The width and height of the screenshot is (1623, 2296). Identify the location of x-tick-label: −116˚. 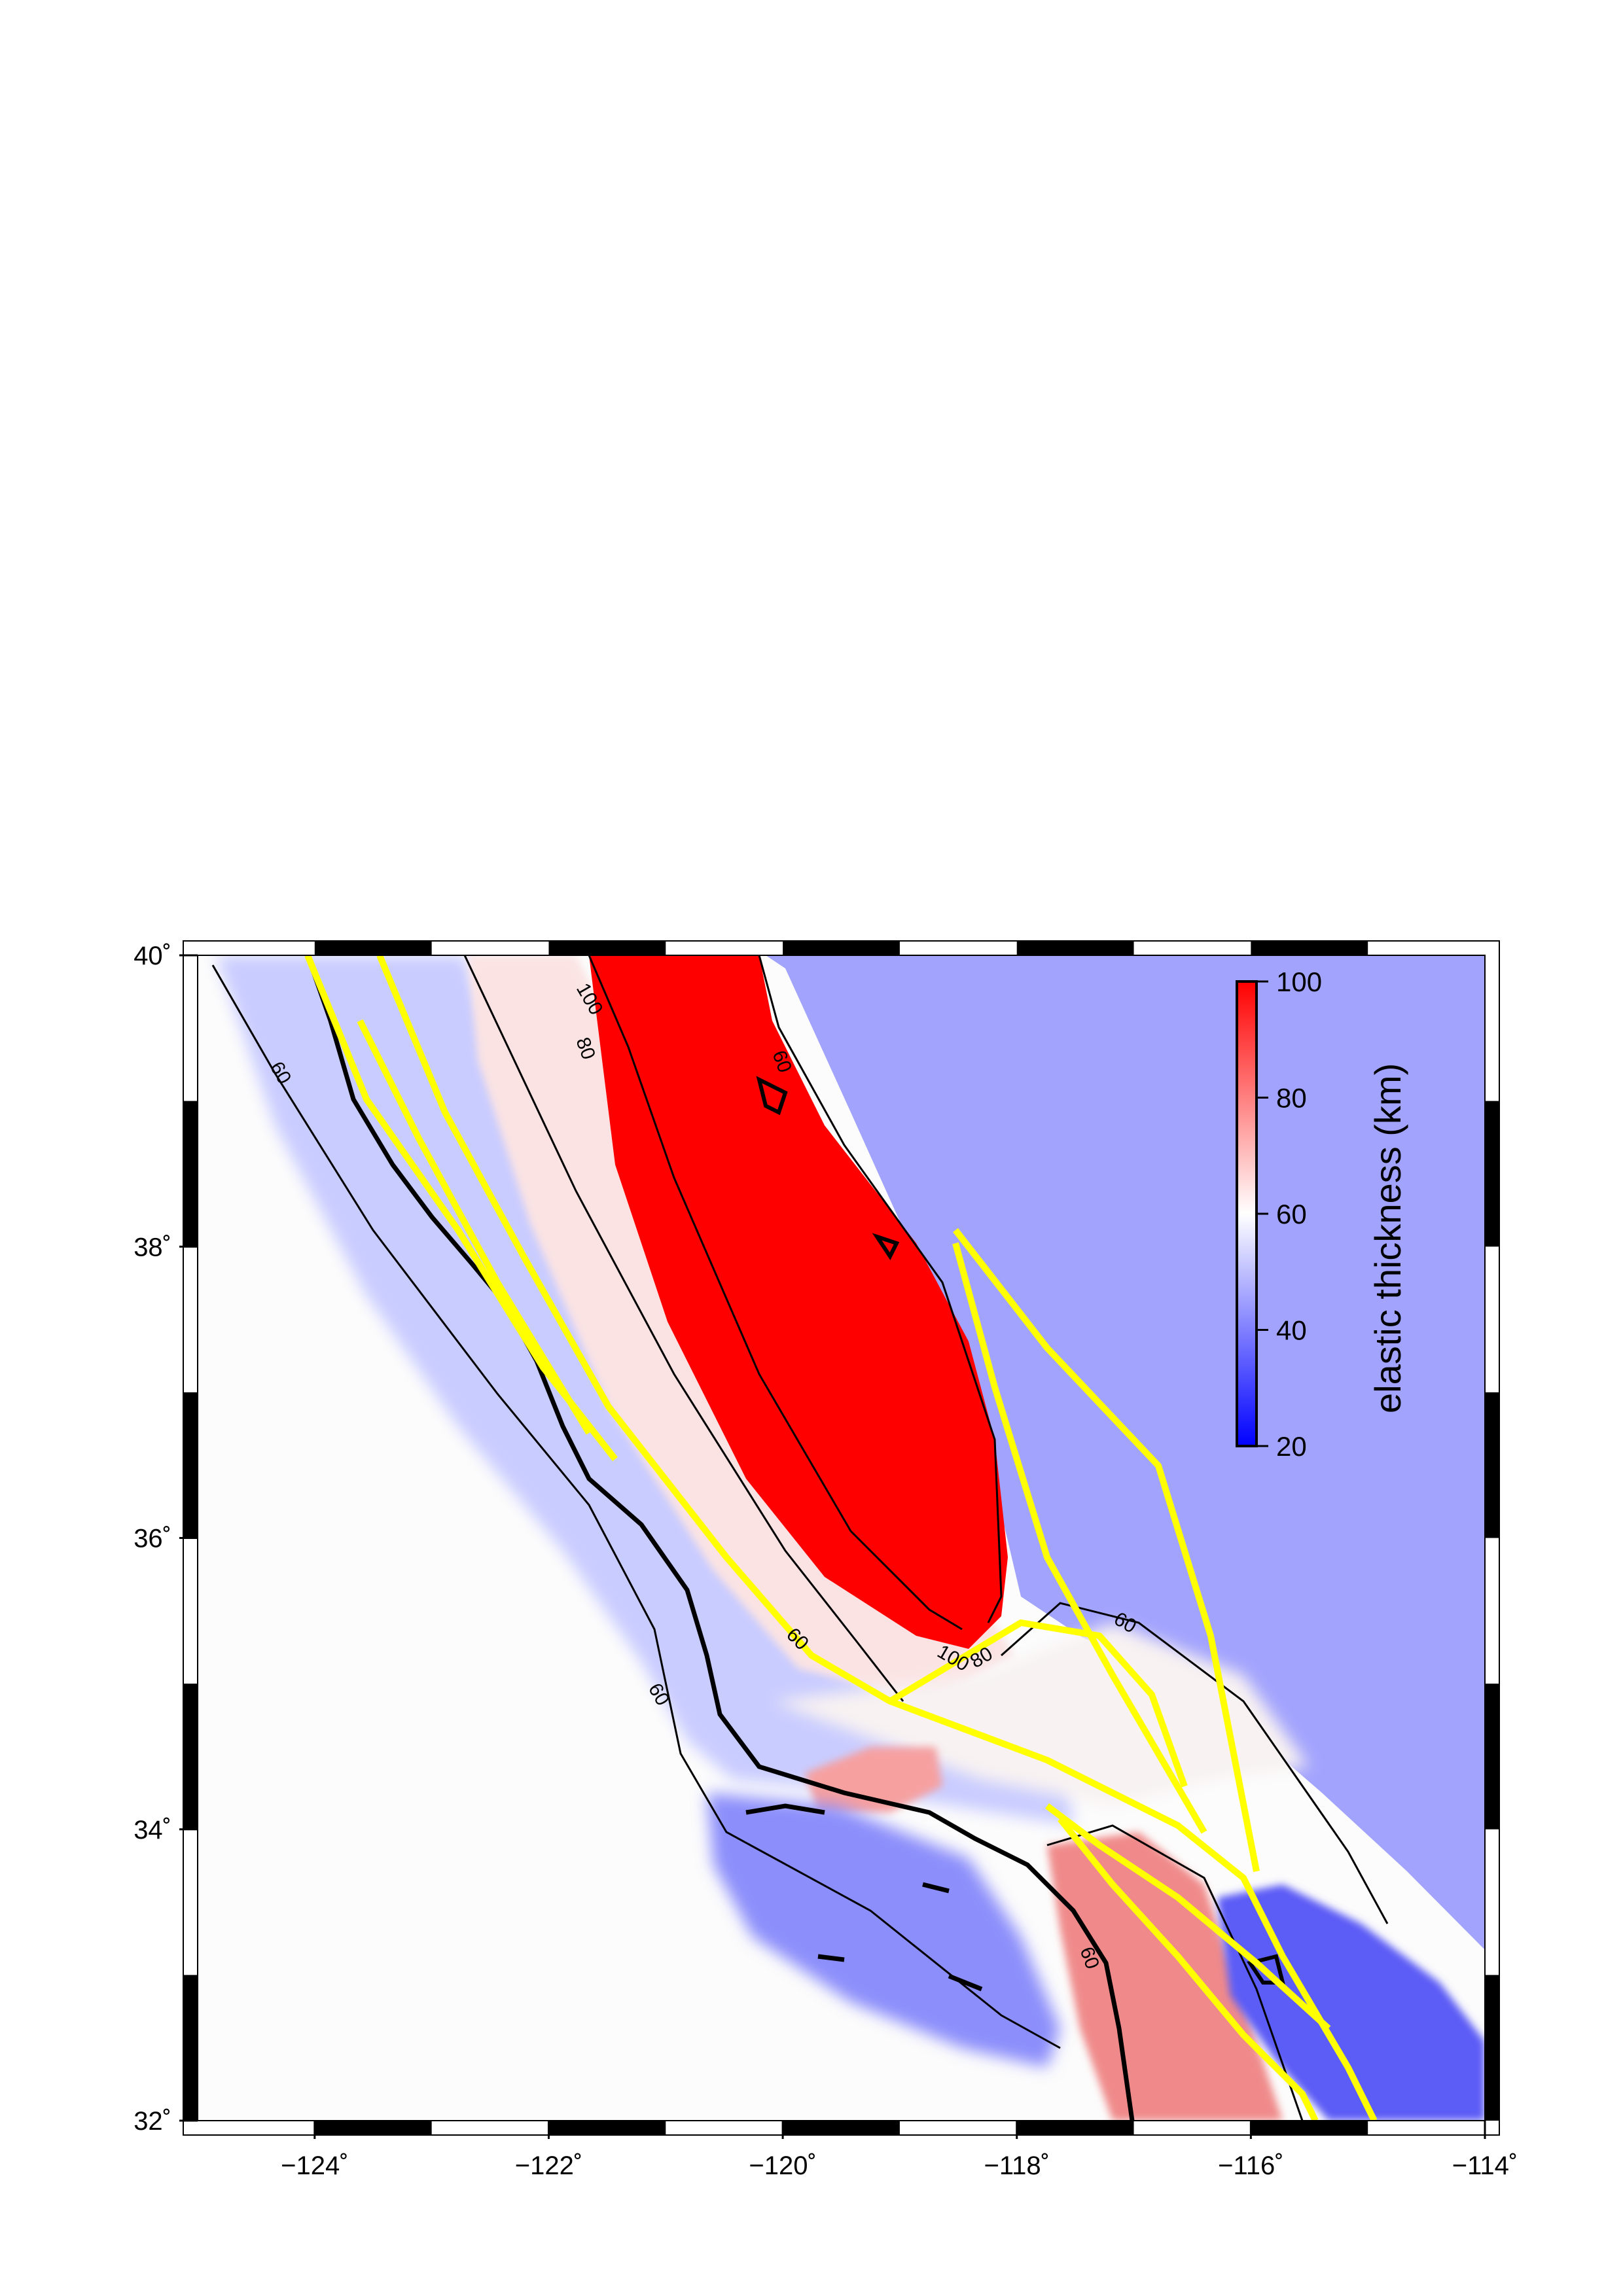
(1250, 2165).